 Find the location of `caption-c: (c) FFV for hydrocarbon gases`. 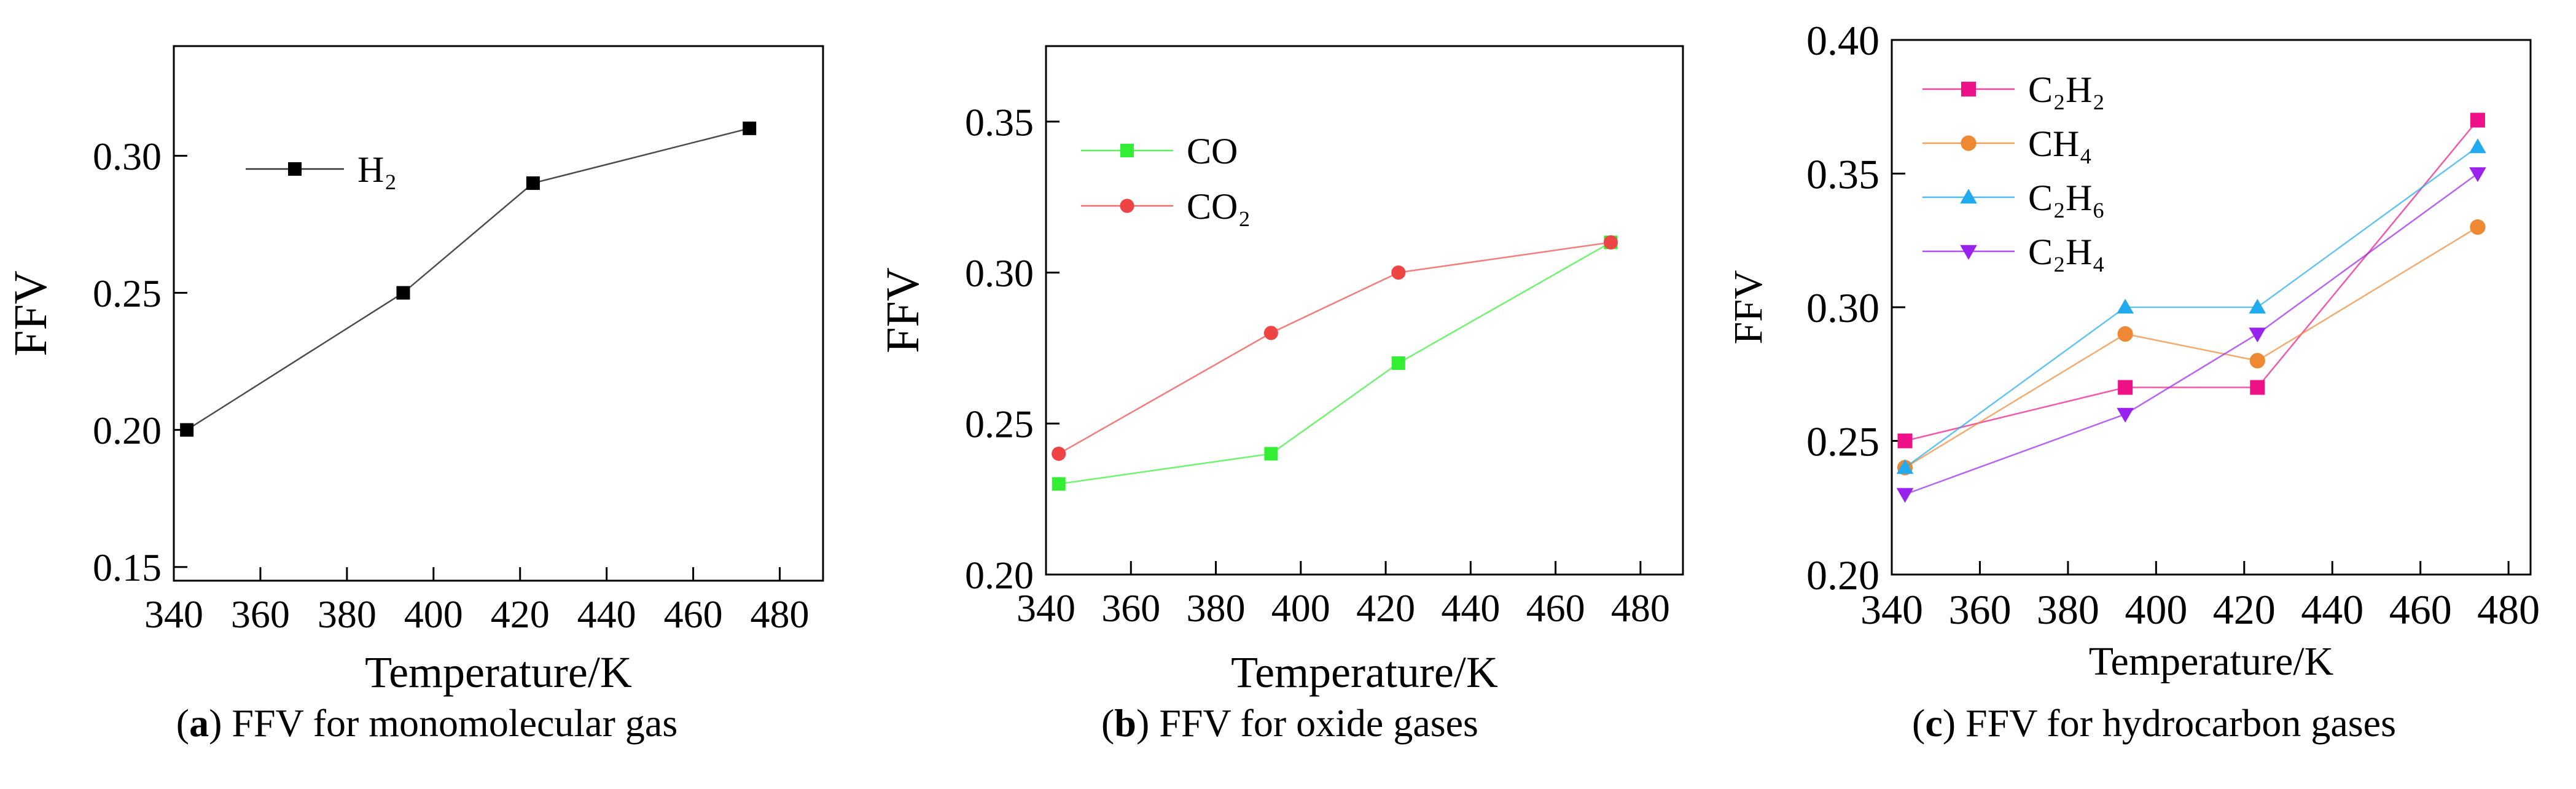

caption-c: (c) FFV for hydrocarbon gases is located at coordinates (2154, 723).